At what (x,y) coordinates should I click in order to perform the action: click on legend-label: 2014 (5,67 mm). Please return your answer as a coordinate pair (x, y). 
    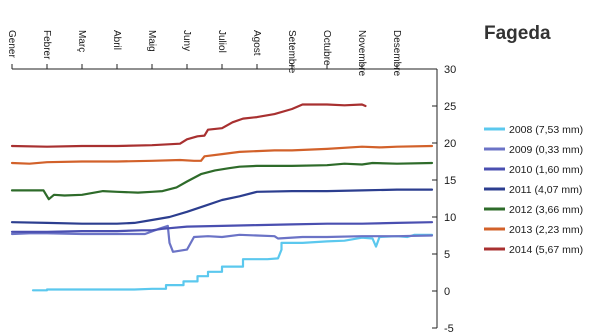
    Looking at the image, I should click on (546, 250).